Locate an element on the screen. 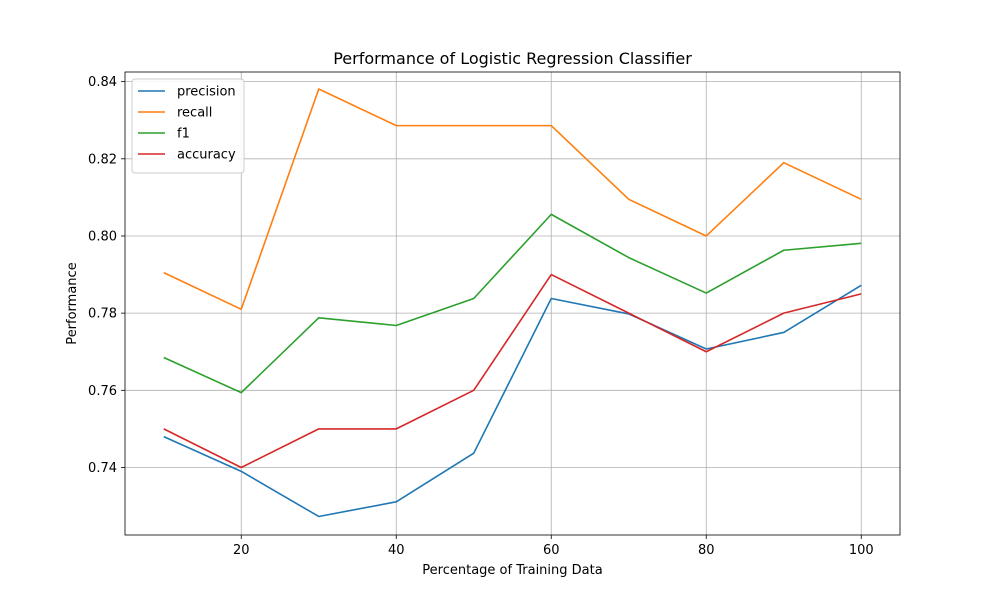  legend-label-accuracy: accuracy is located at coordinates (206, 155).